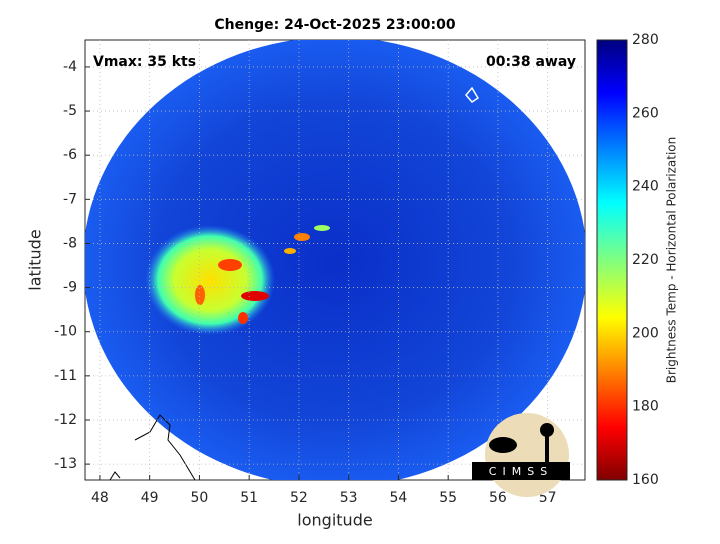 This screenshot has width=720, height=544. I want to click on y-tick-label: -4, so click(70, 67).